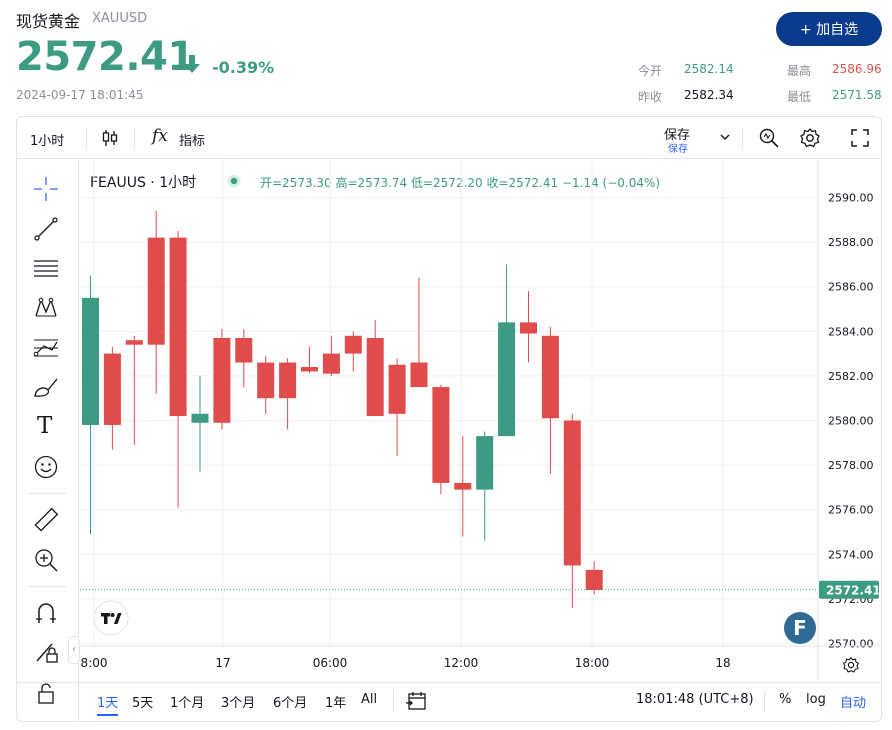 This screenshot has width=892, height=730. Describe the element at coordinates (851, 665) in the screenshot. I see `axis-settings-gear-icon` at that location.